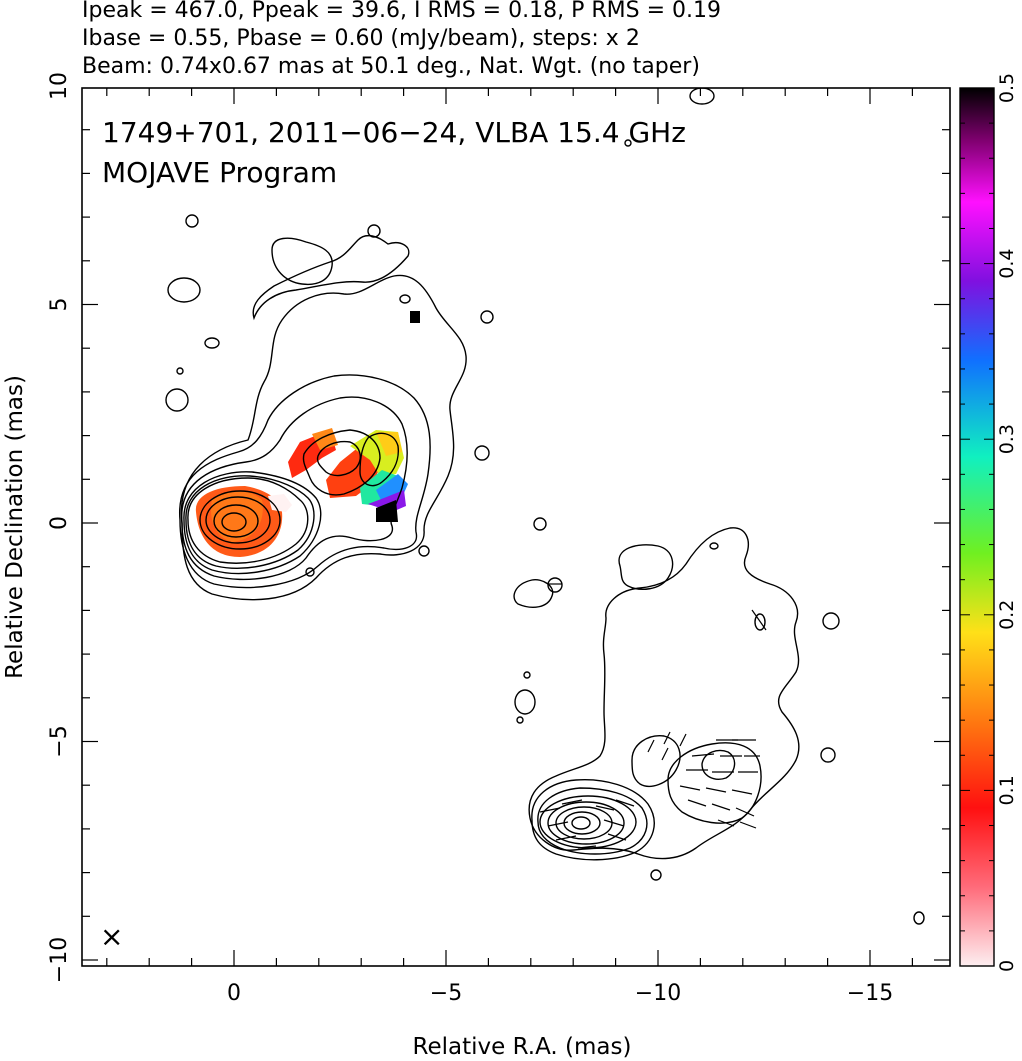 The width and height of the screenshot is (1022, 1061). What do you see at coordinates (111, 936) in the screenshot?
I see `beam-marker: ×` at bounding box center [111, 936].